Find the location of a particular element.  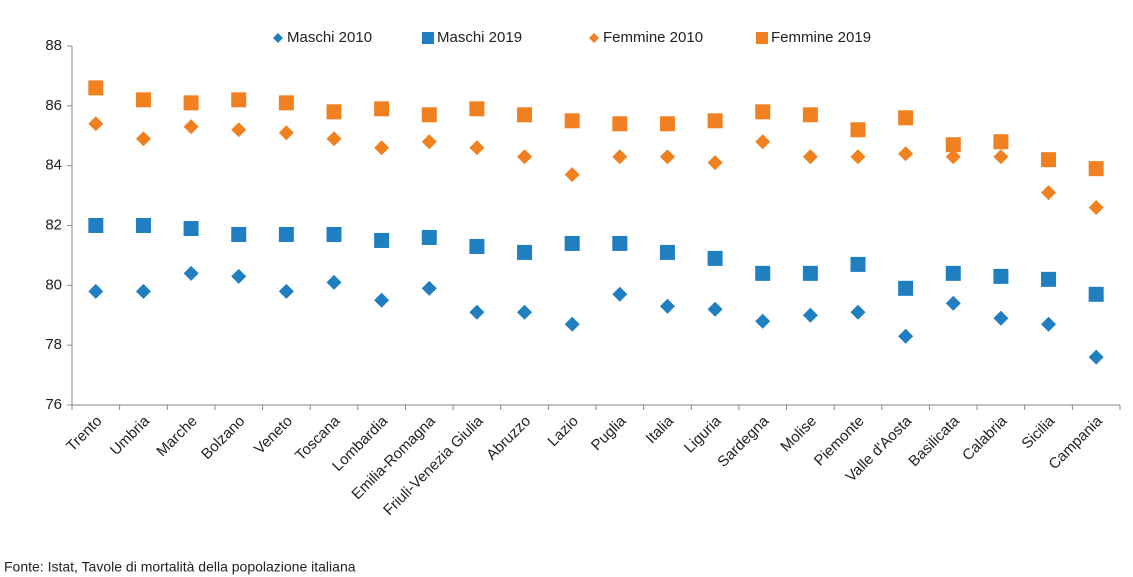

x-tick-label: Basilicata is located at coordinates (934, 441).